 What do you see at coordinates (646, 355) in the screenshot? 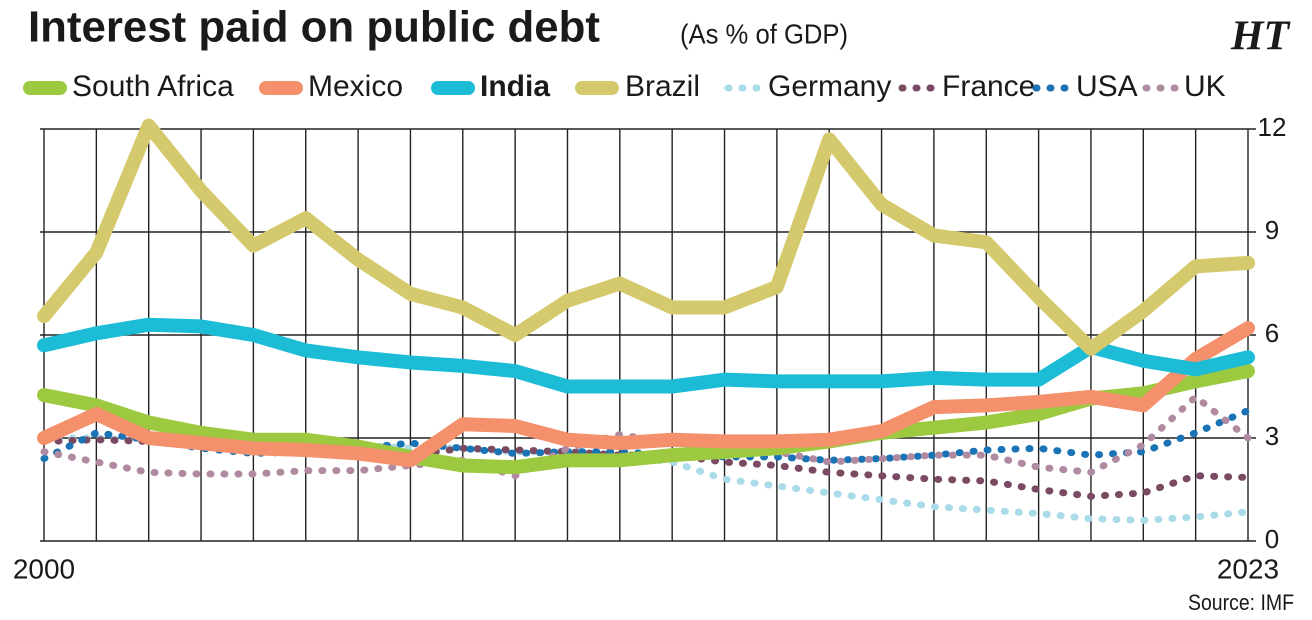
I see `series-line` at bounding box center [646, 355].